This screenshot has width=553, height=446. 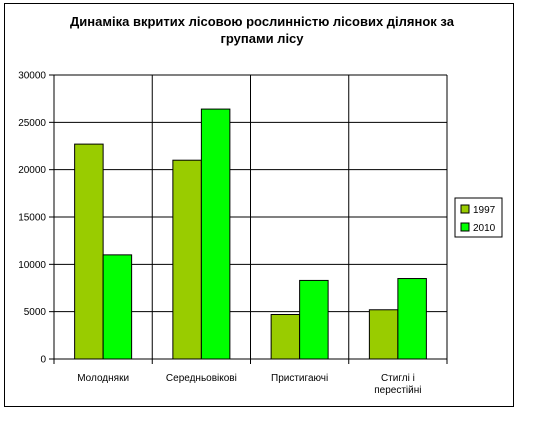 What do you see at coordinates (32, 218) in the screenshot?
I see `y-tick-label-3: 15000` at bounding box center [32, 218].